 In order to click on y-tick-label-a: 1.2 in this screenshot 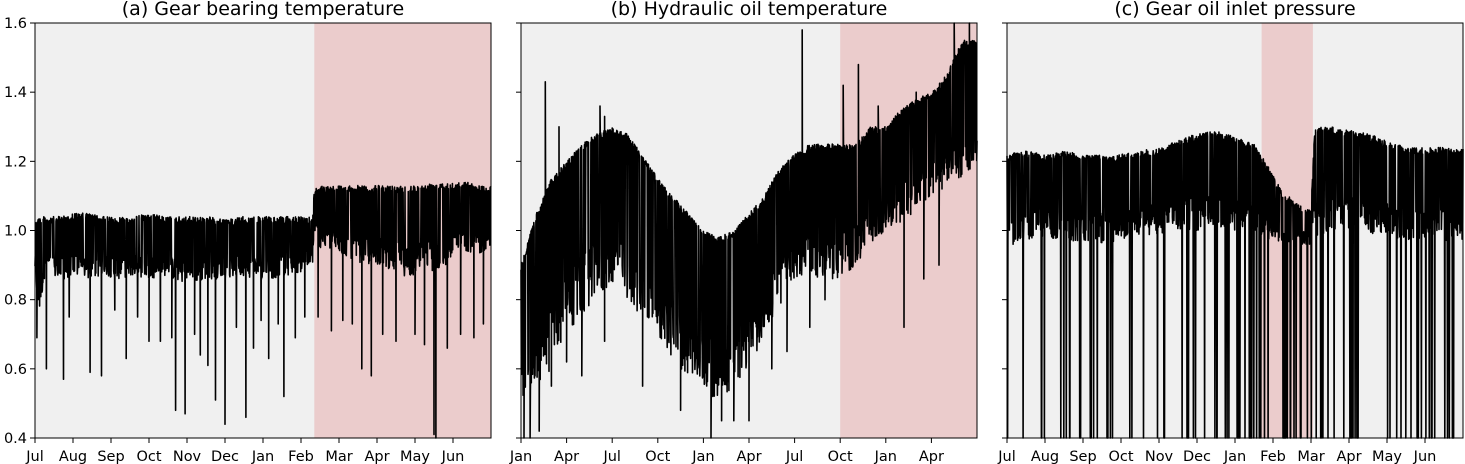, I will do `click(15, 162)`.